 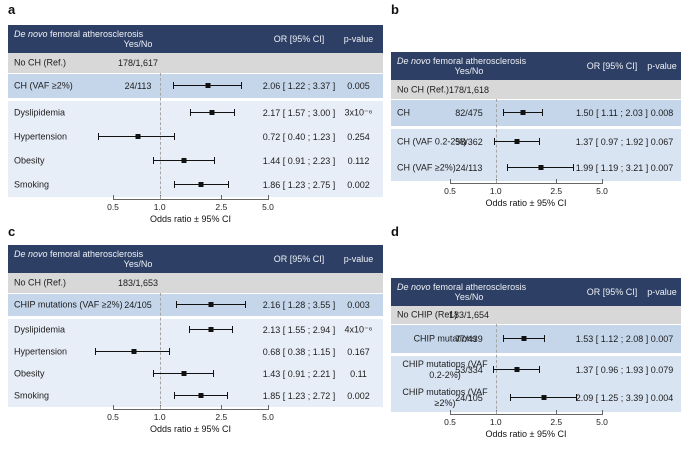 I want to click on row-p-value: 0.003, so click(x=358, y=305).